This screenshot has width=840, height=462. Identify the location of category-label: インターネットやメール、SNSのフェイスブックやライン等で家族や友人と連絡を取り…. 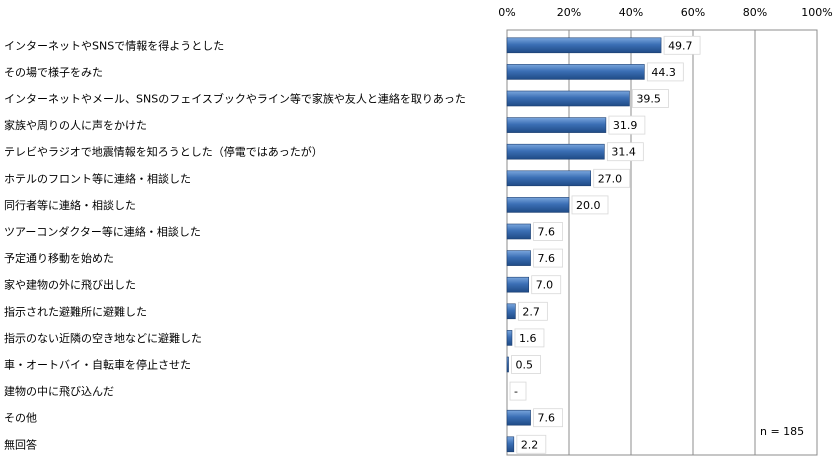
(235, 99).